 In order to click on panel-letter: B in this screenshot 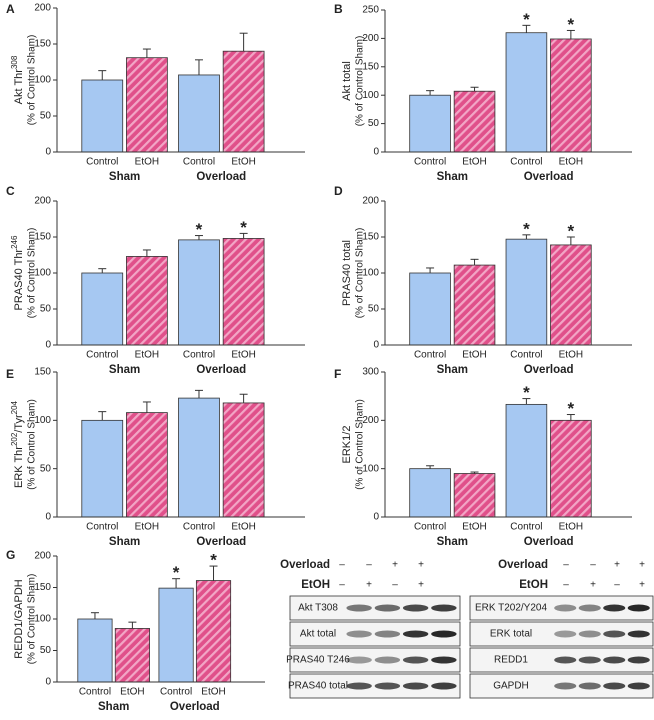, I will do `click(338, 9)`.